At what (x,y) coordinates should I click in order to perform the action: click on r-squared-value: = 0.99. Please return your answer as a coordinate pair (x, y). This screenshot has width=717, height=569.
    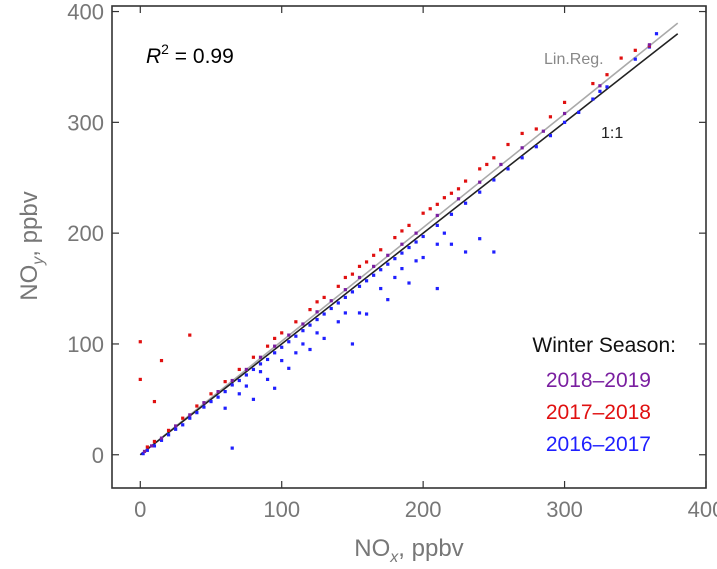
    Looking at the image, I should click on (201, 56).